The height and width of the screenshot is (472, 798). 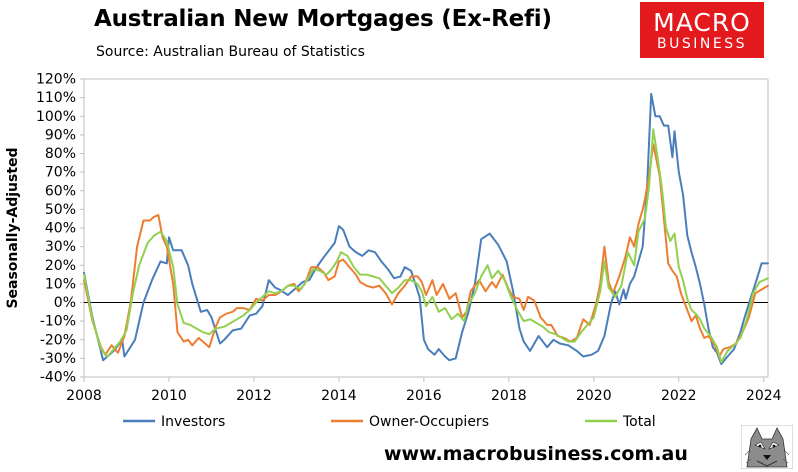 What do you see at coordinates (60, 247) in the screenshot?
I see `y-tick-label: 30%` at bounding box center [60, 247].